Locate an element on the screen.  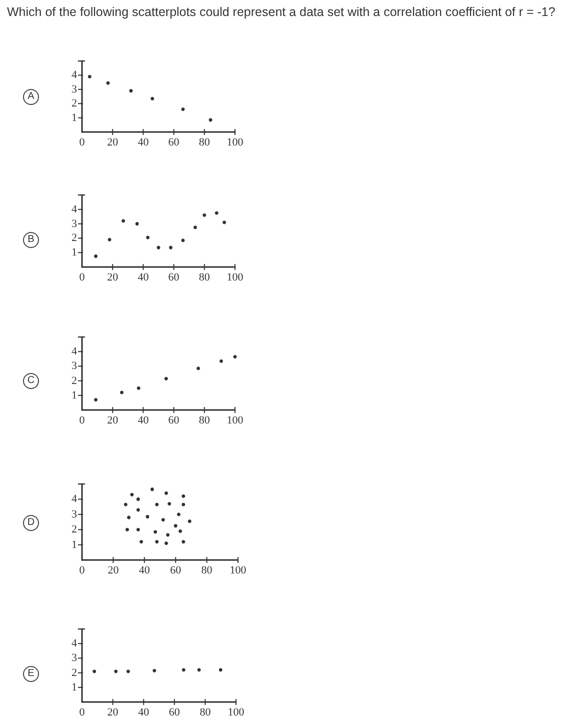
text: E is located at coordinates (31, 674).